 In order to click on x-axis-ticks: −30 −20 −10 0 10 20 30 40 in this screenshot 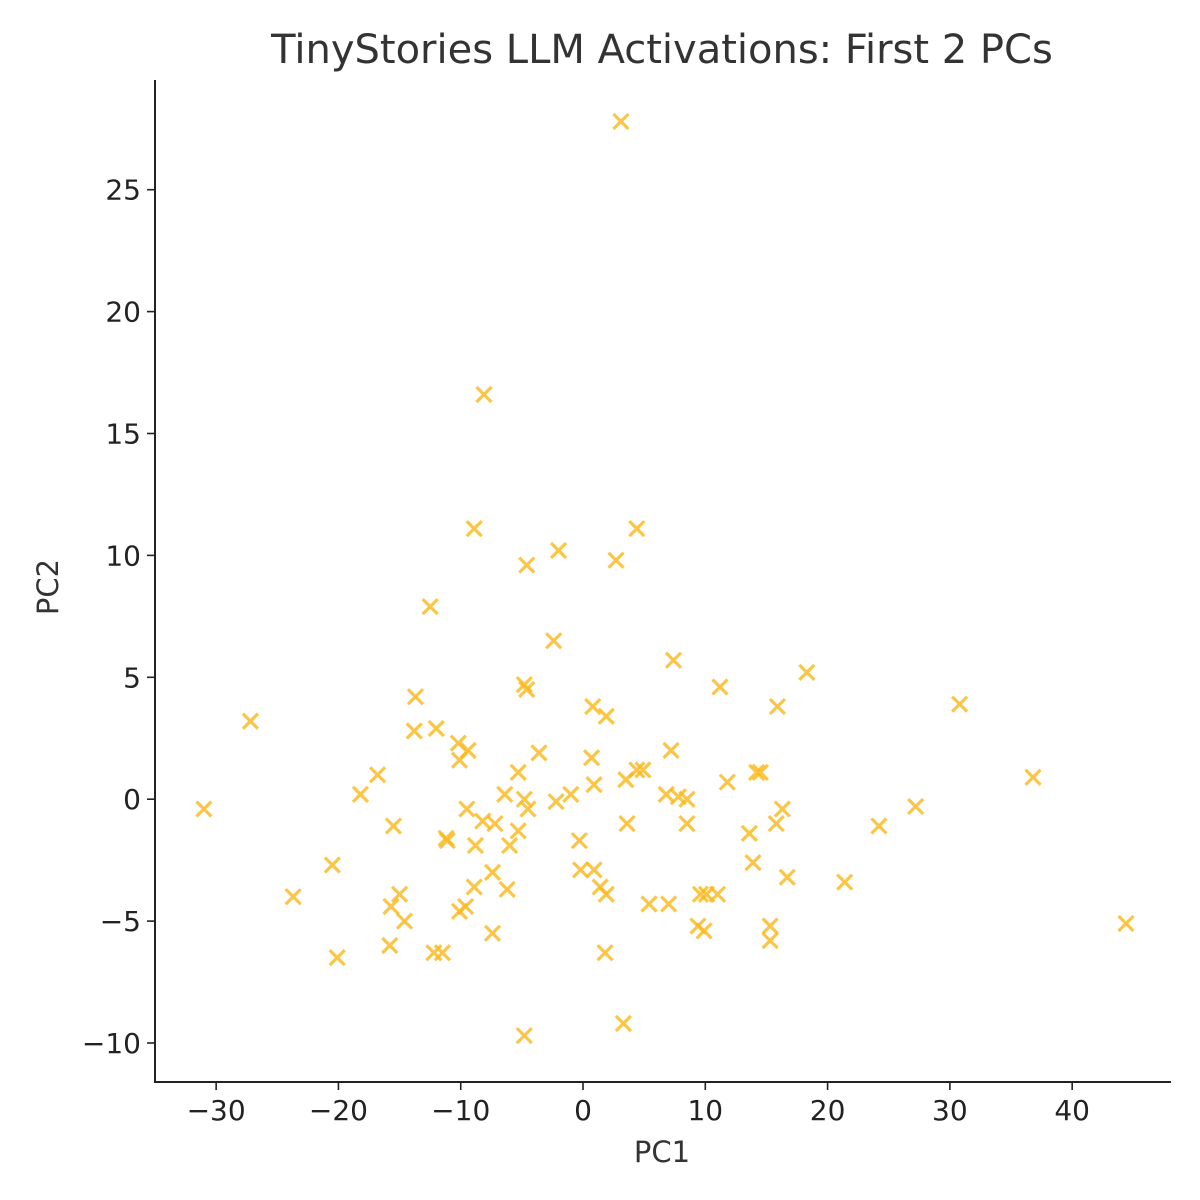, I will do `click(638, 1104)`.